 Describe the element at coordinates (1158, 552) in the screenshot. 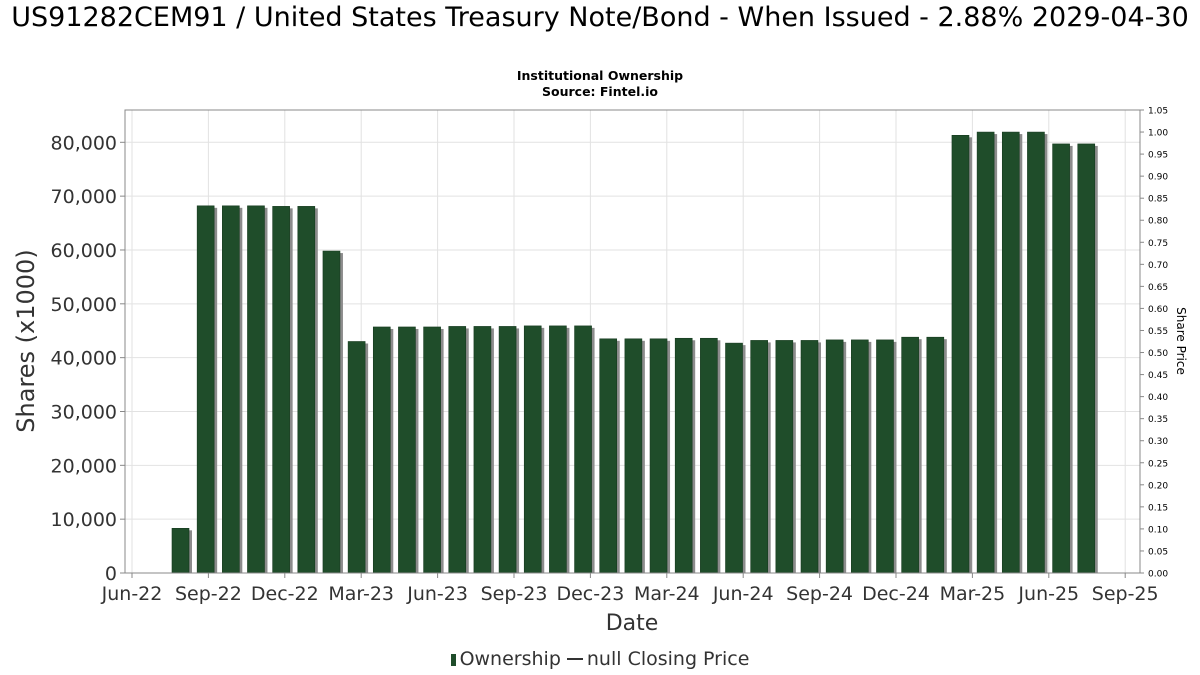

I see `y2-tick-label: 0.05` at that location.